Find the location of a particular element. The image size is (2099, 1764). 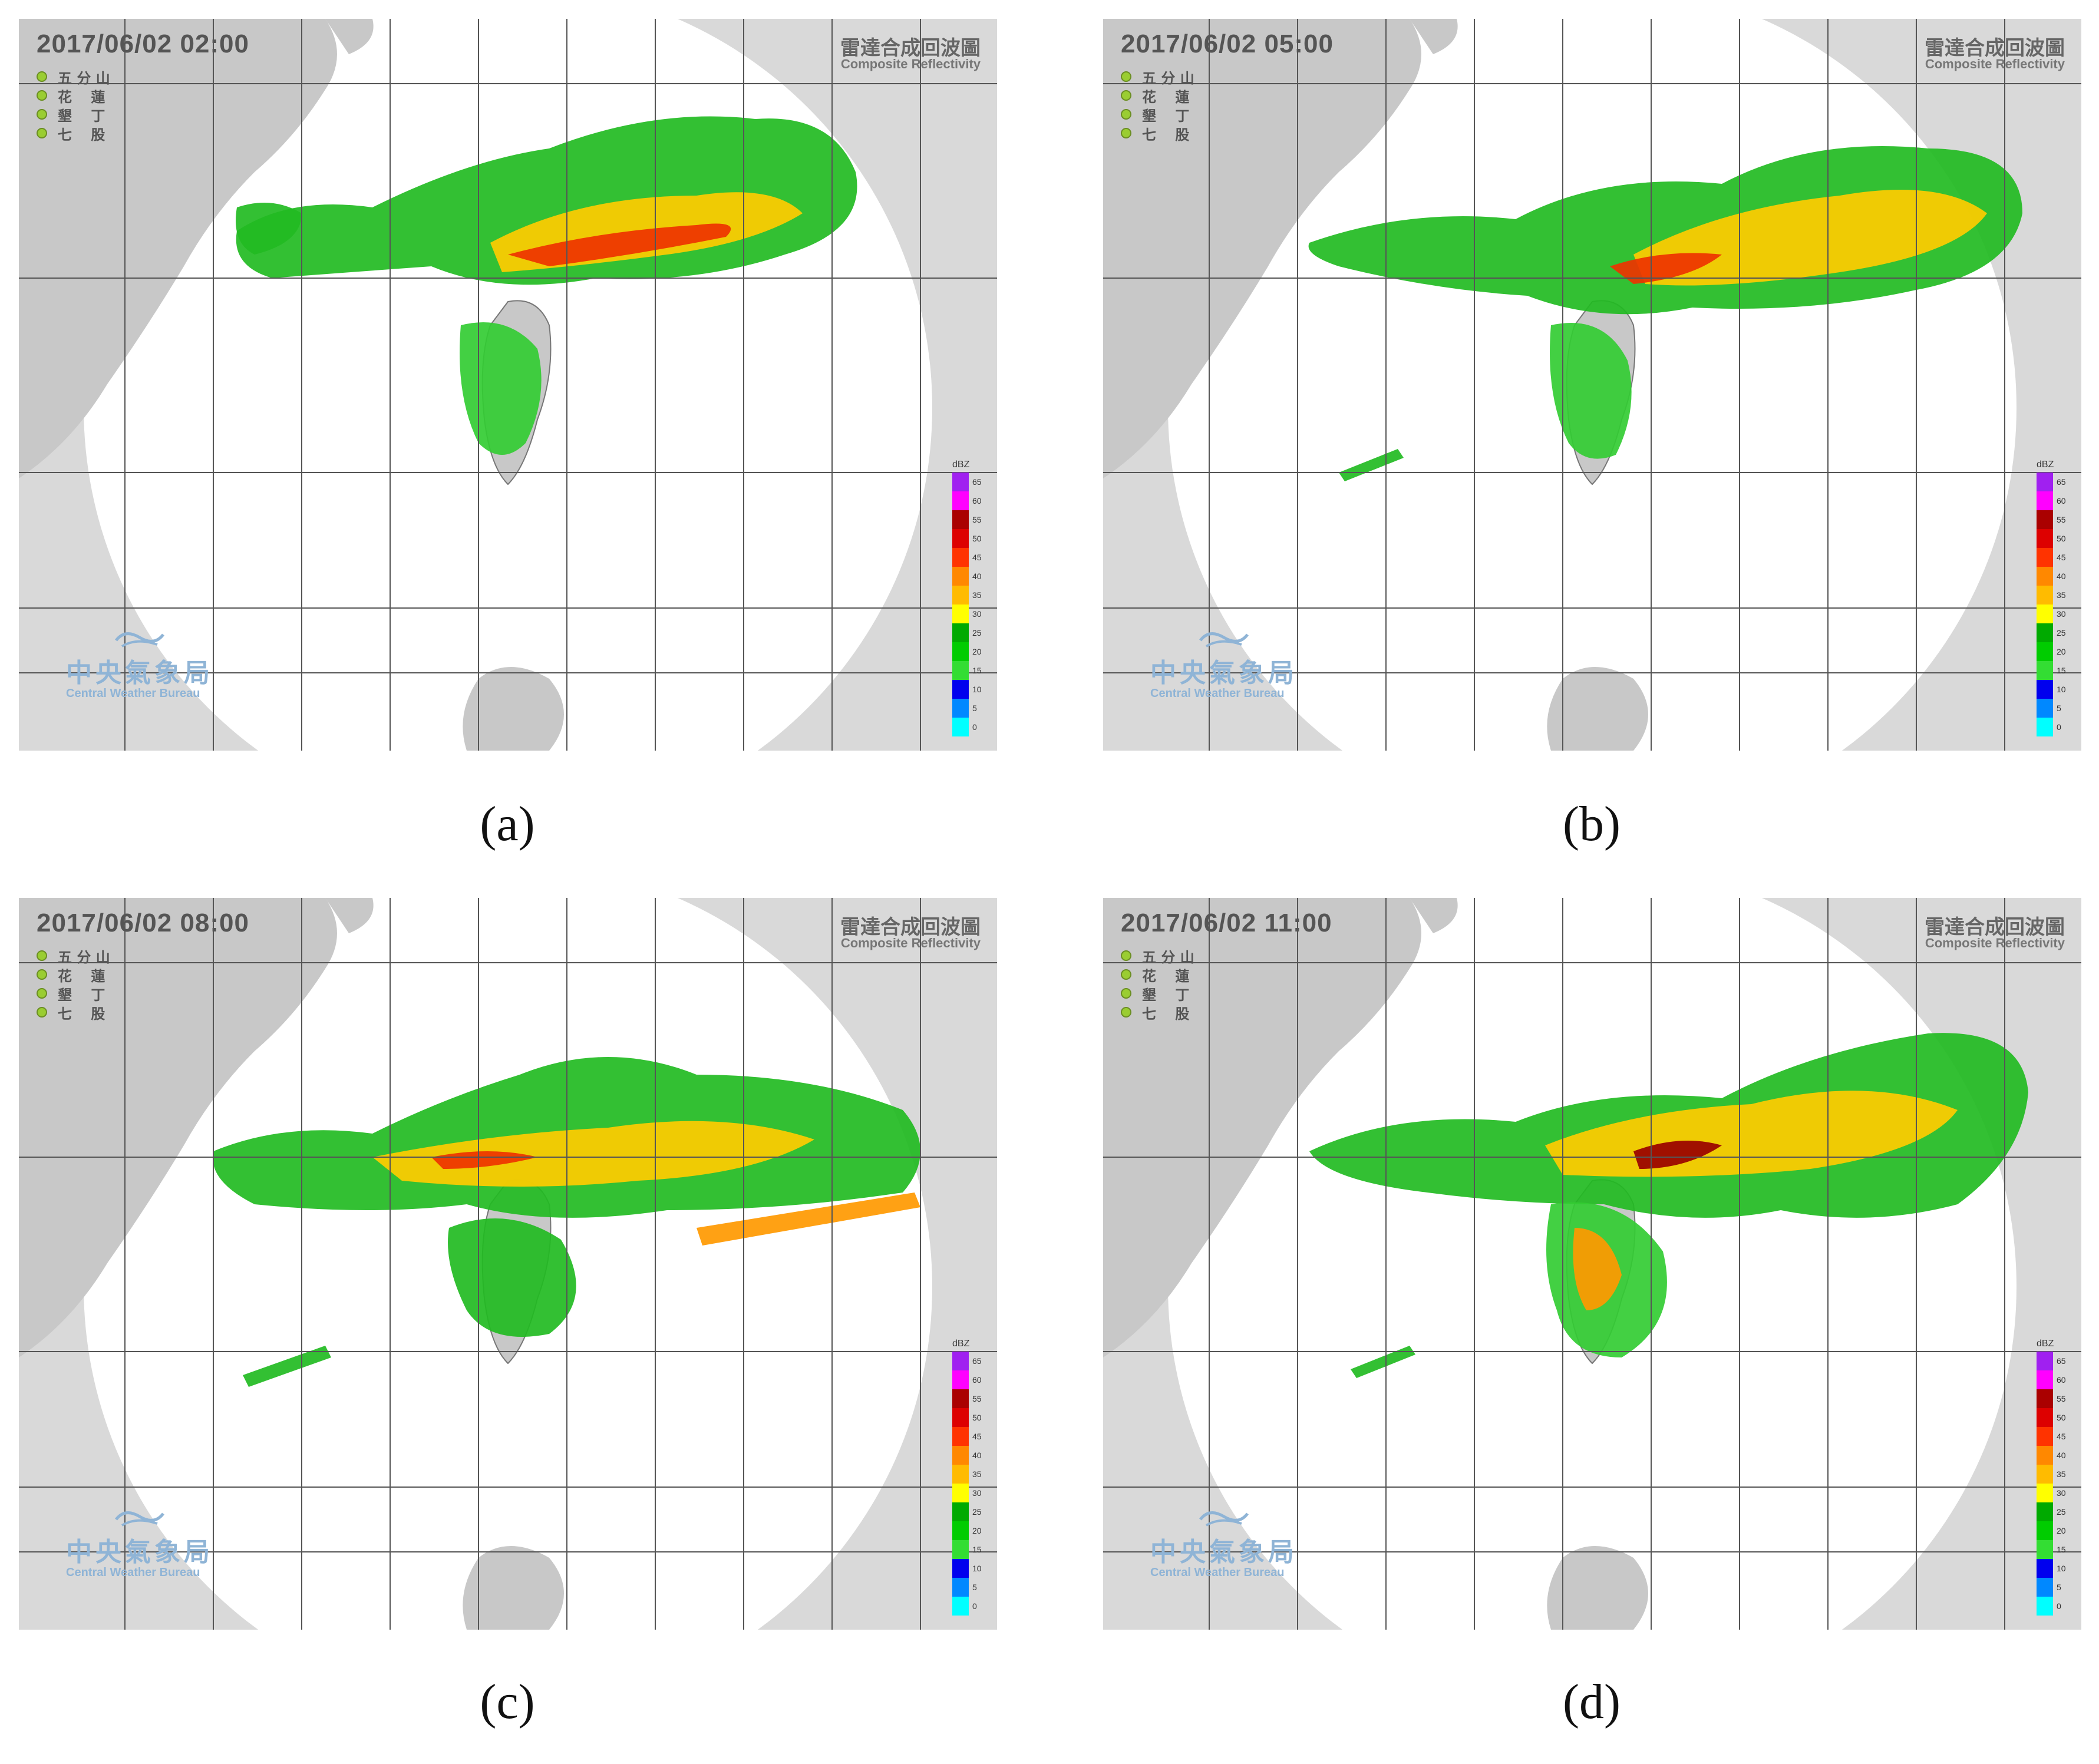

station-item: 五 分 山 is located at coordinates (73, 77).